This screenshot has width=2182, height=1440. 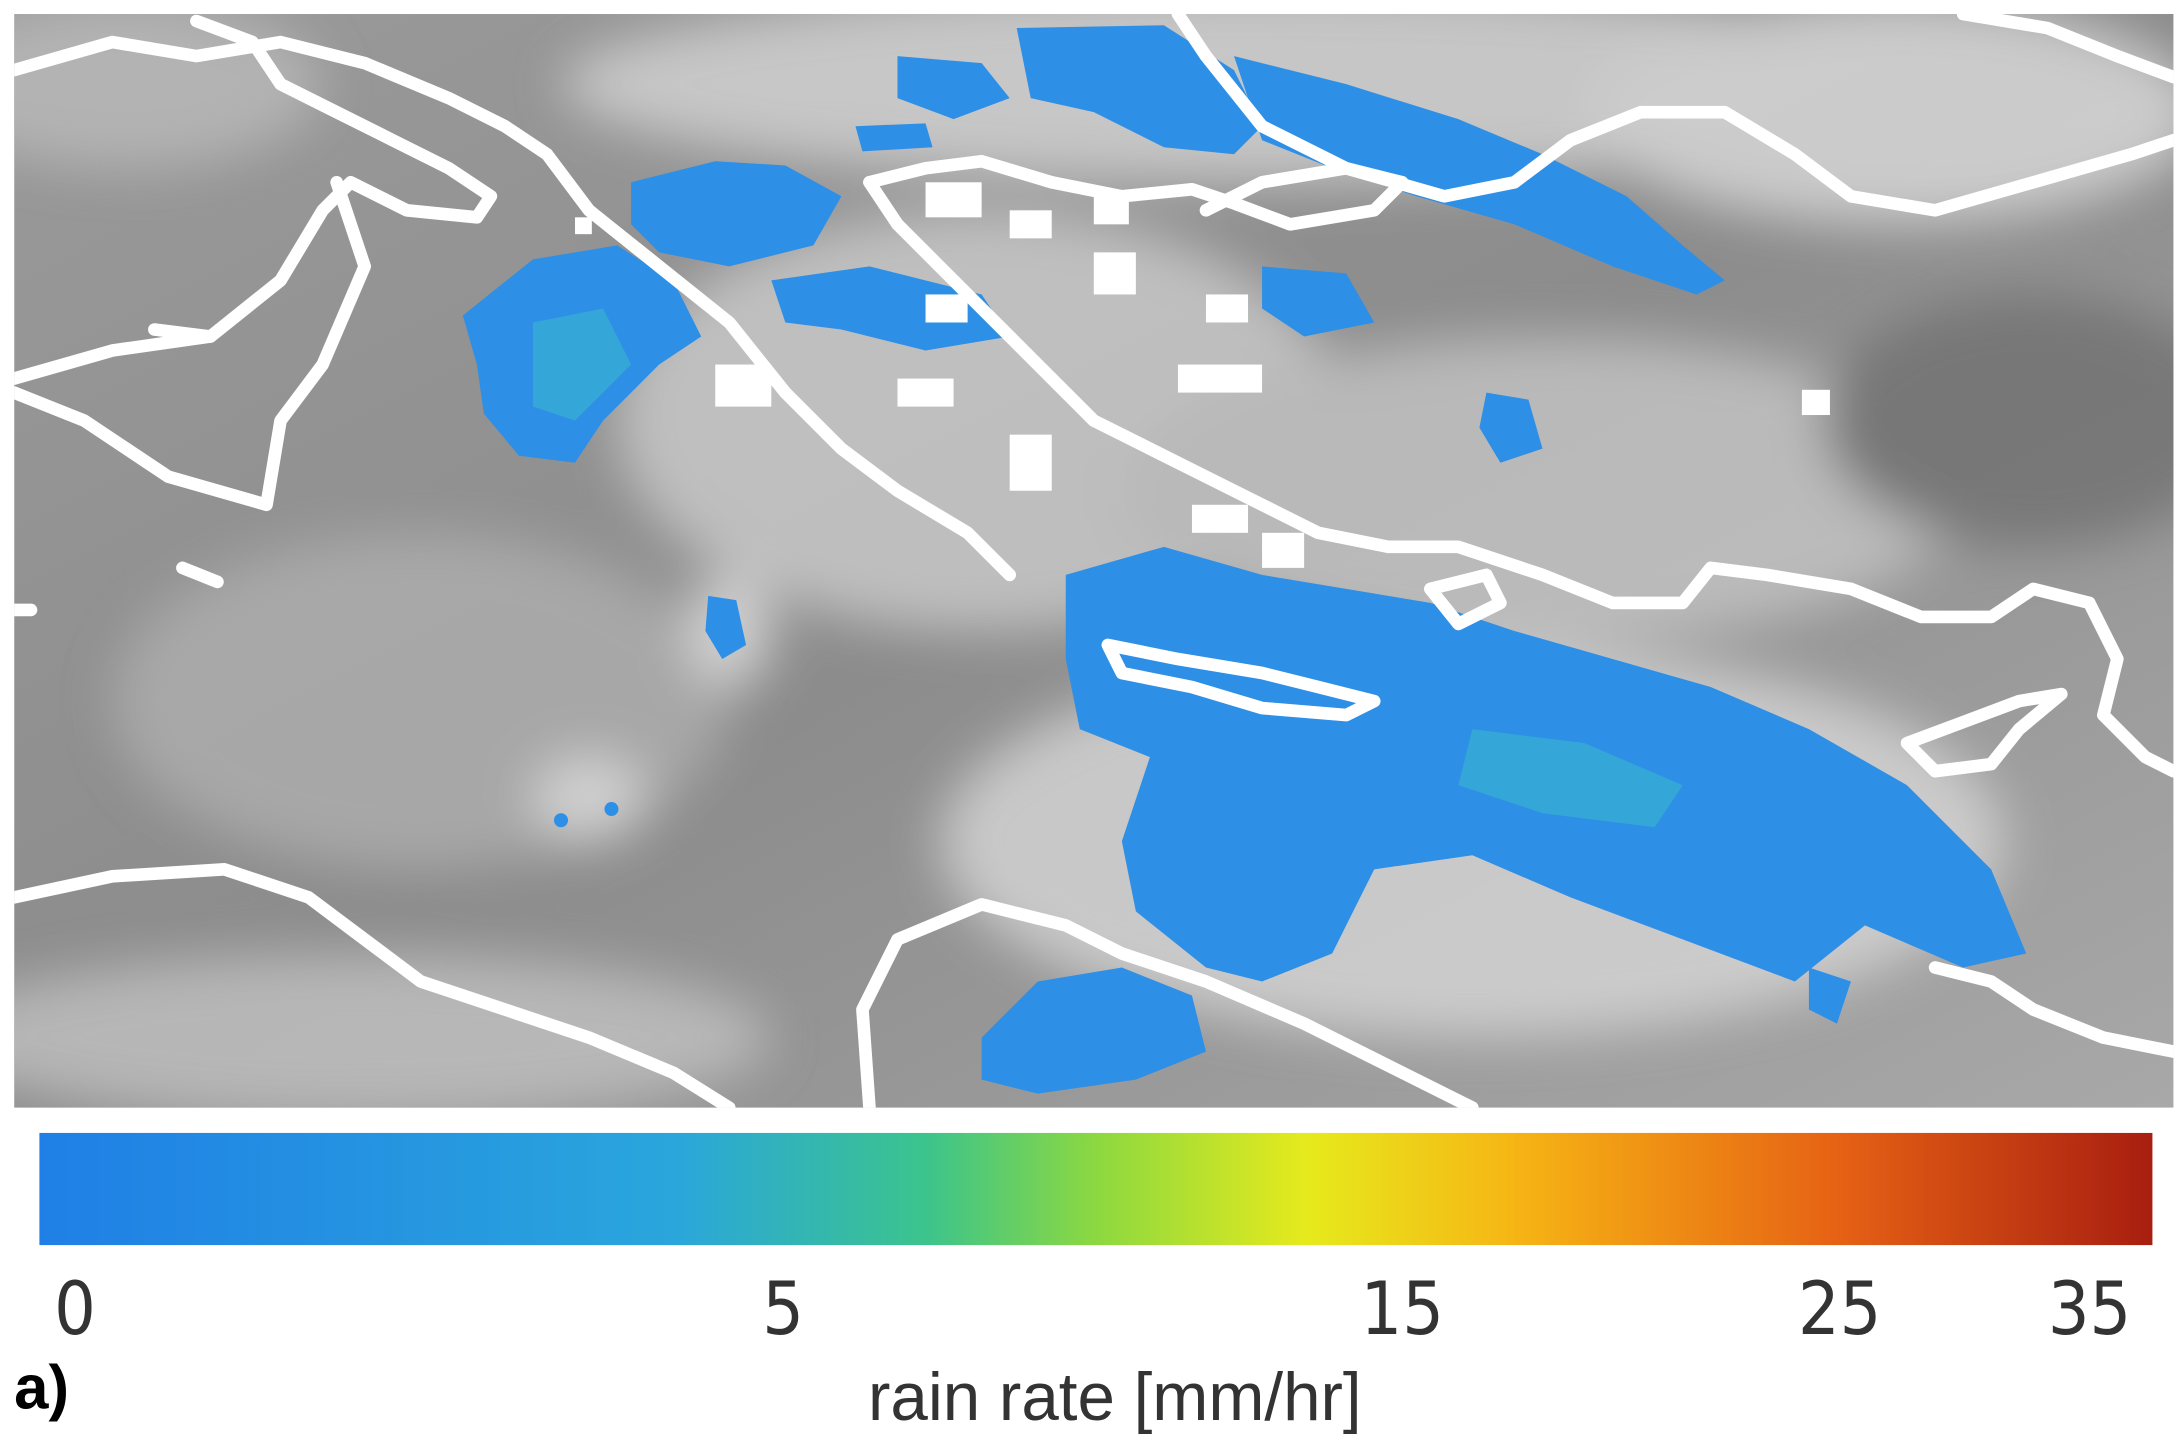 What do you see at coordinates (783, 1309) in the screenshot?
I see `colorbar-tick-label: 5` at bounding box center [783, 1309].